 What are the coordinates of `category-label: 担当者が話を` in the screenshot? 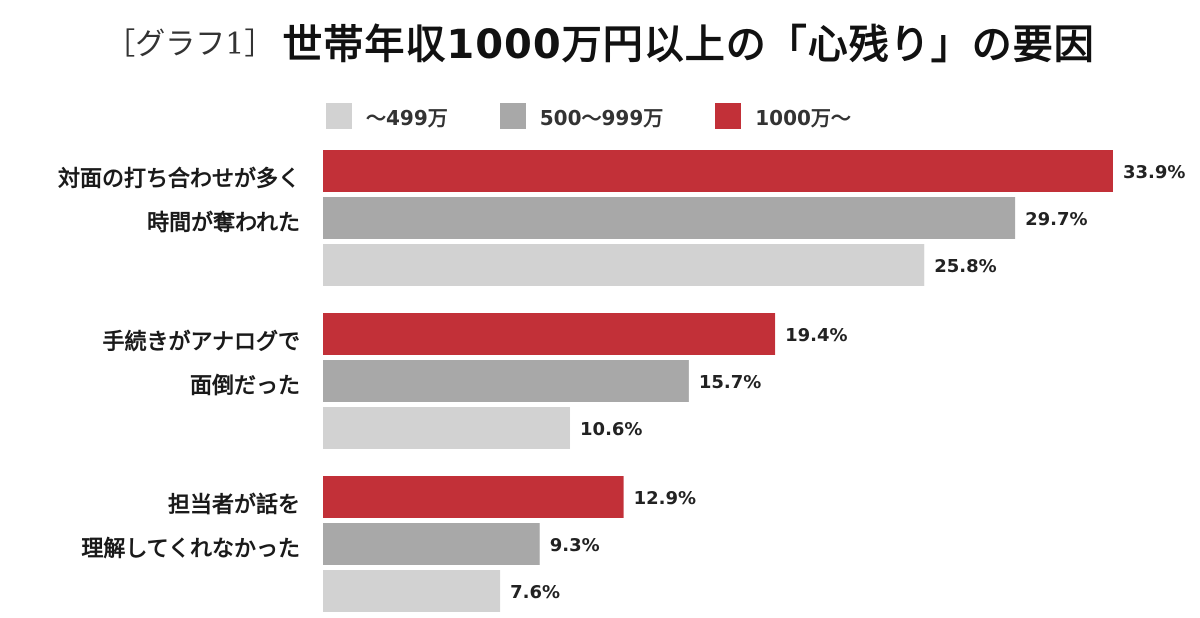 It's located at (234, 505).